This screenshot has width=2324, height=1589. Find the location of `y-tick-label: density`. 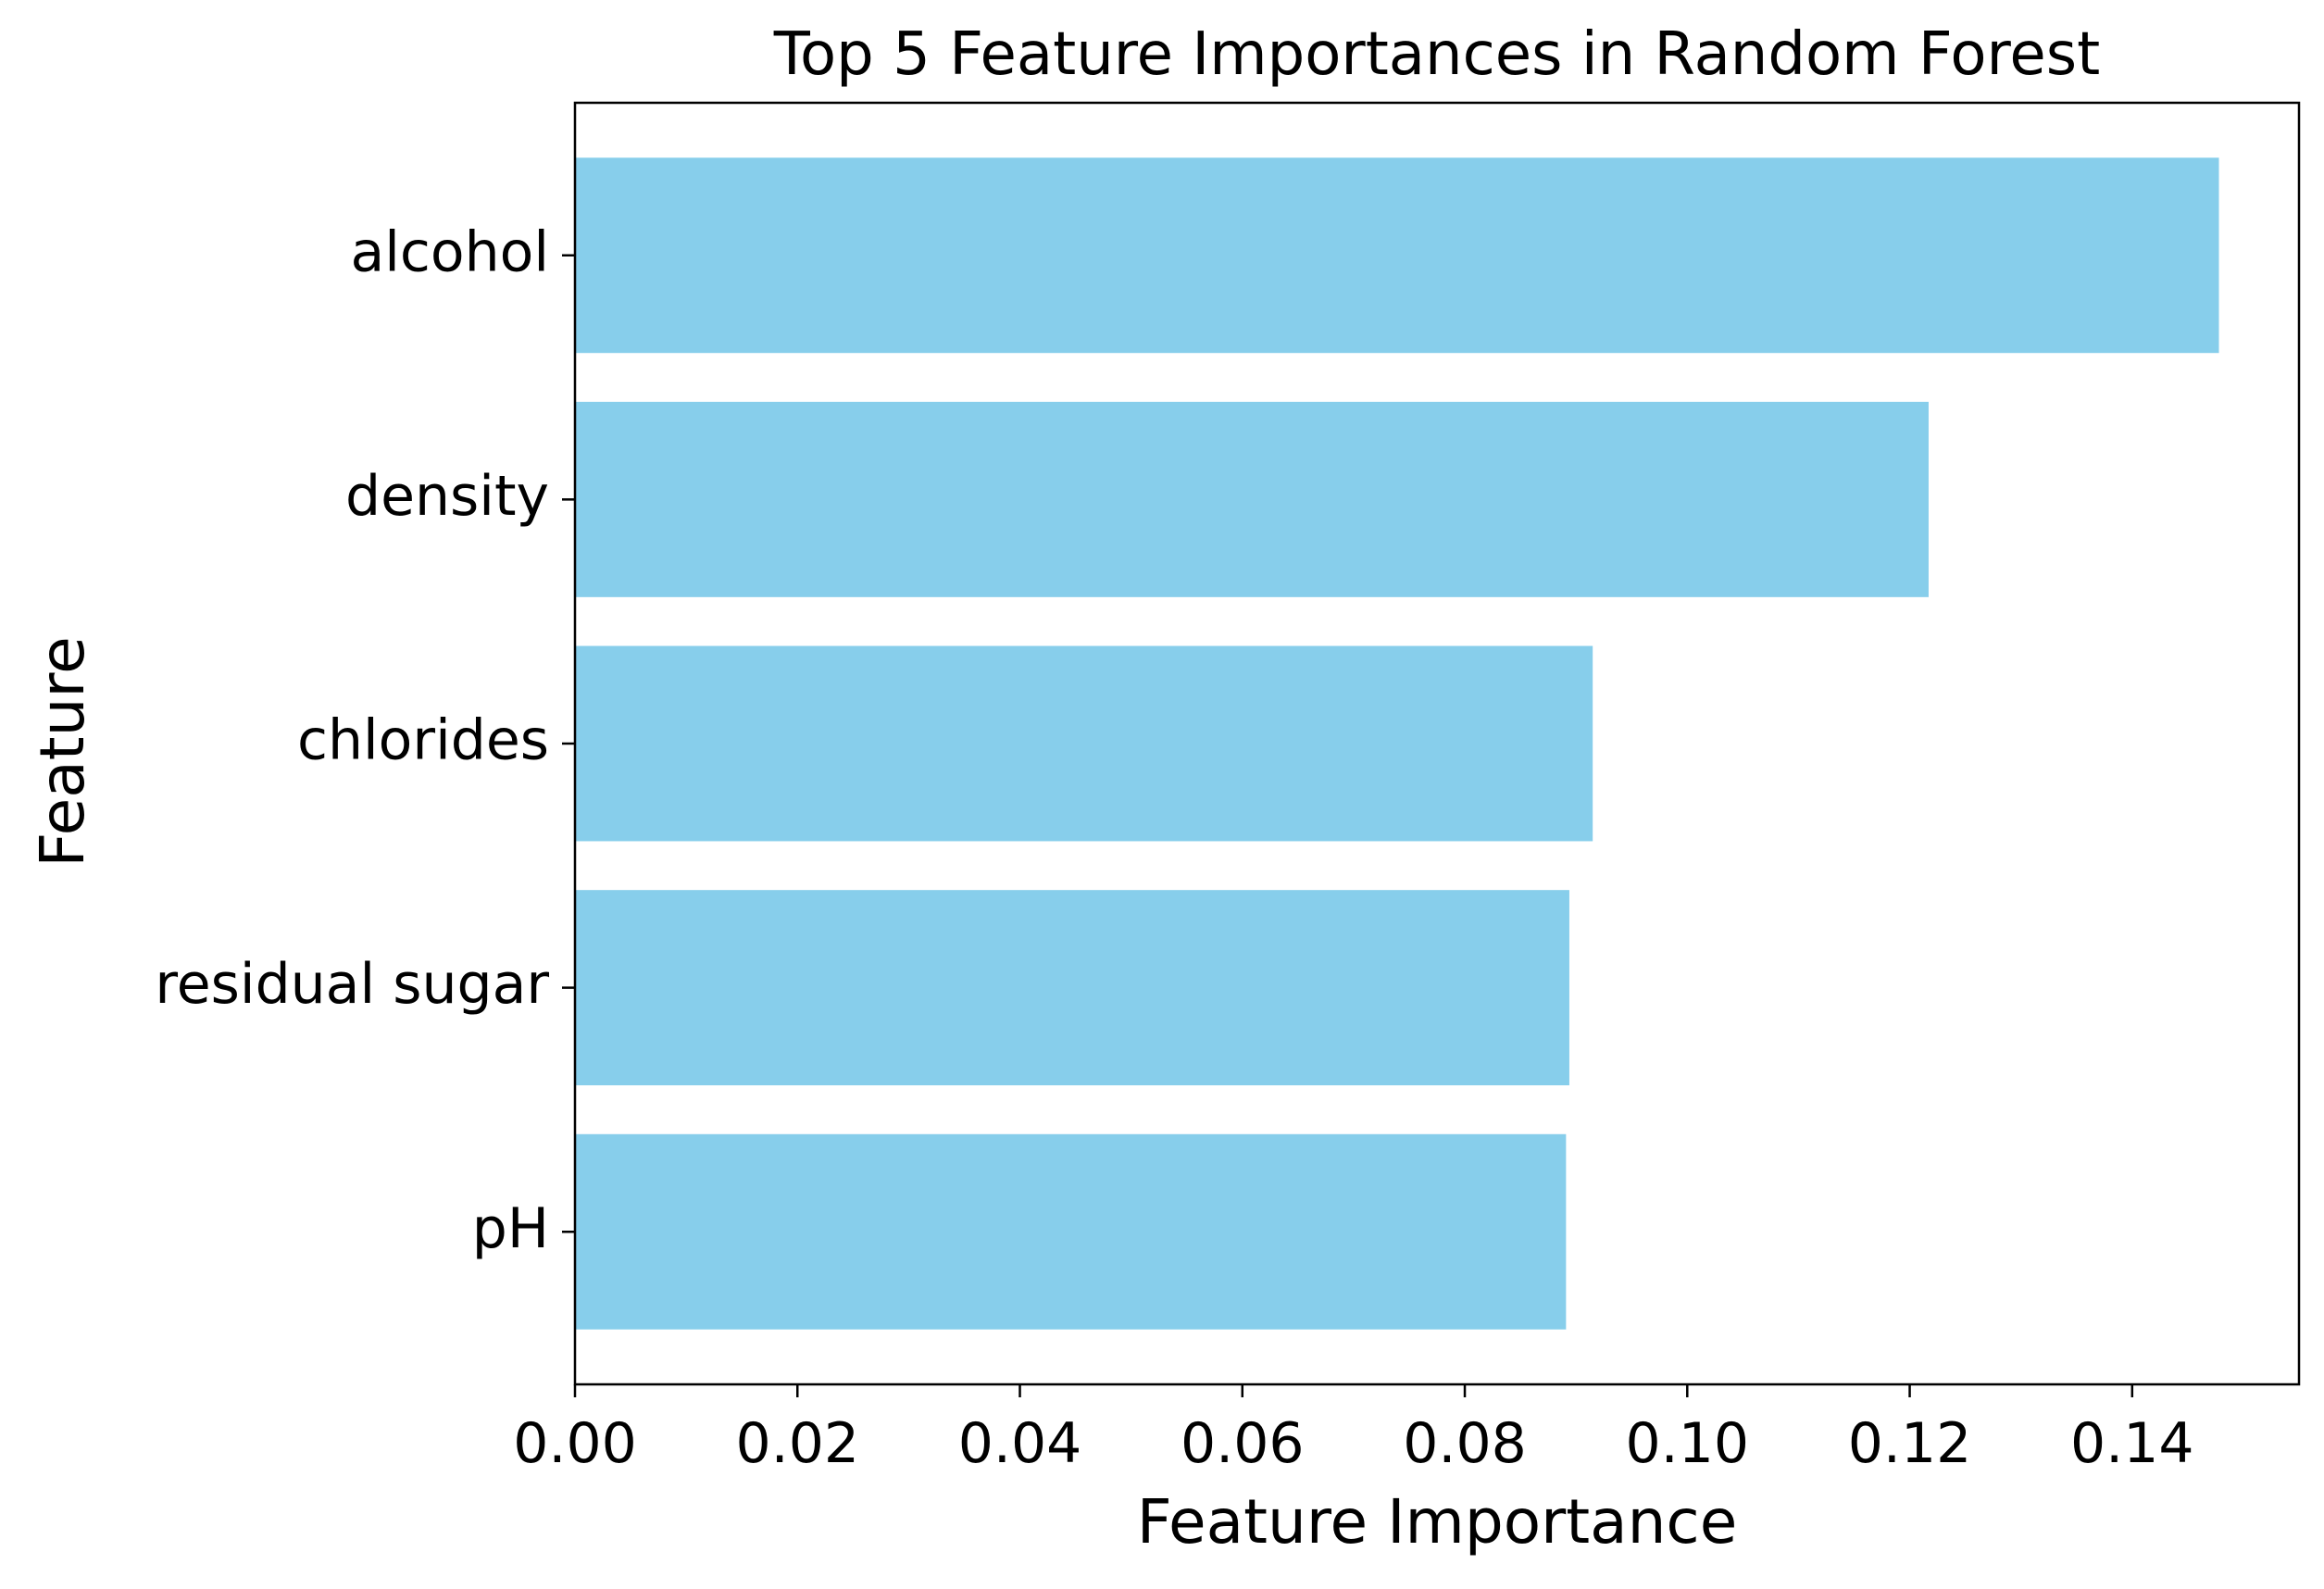

y-tick-label: density is located at coordinates (447, 497).